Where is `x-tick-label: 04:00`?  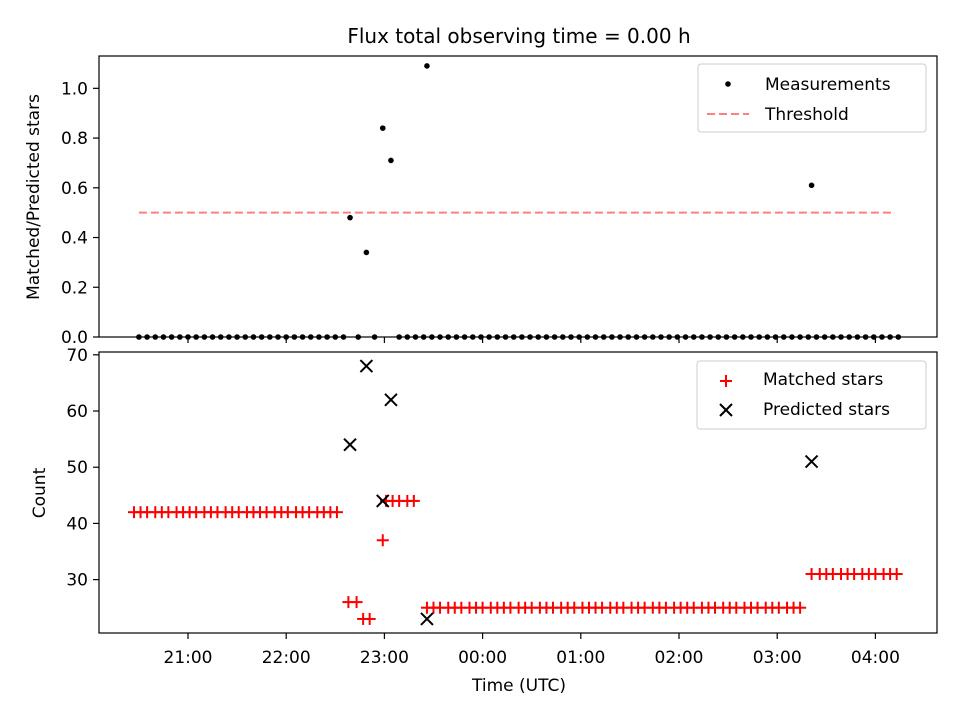
x-tick-label: 04:00 is located at coordinates (875, 658).